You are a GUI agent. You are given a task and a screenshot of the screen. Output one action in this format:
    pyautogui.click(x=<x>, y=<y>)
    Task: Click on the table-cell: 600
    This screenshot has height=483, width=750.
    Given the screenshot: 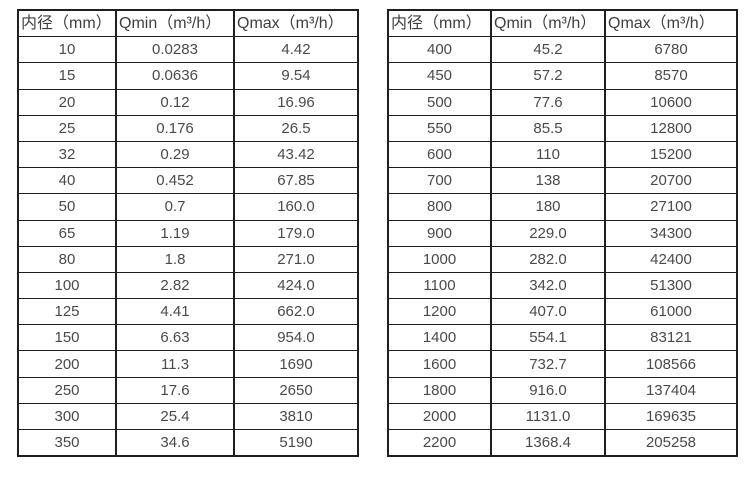 What is the action you would take?
    pyautogui.click(x=439, y=154)
    